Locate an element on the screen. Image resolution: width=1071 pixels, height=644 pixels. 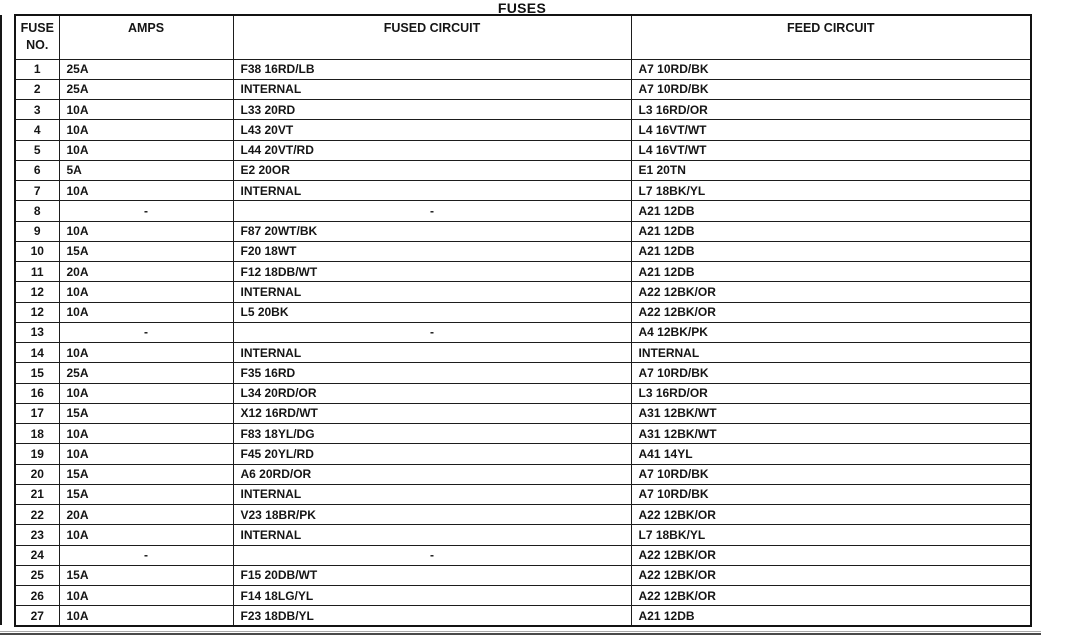
cell-fused: F87 20WT/BK is located at coordinates (432, 231).